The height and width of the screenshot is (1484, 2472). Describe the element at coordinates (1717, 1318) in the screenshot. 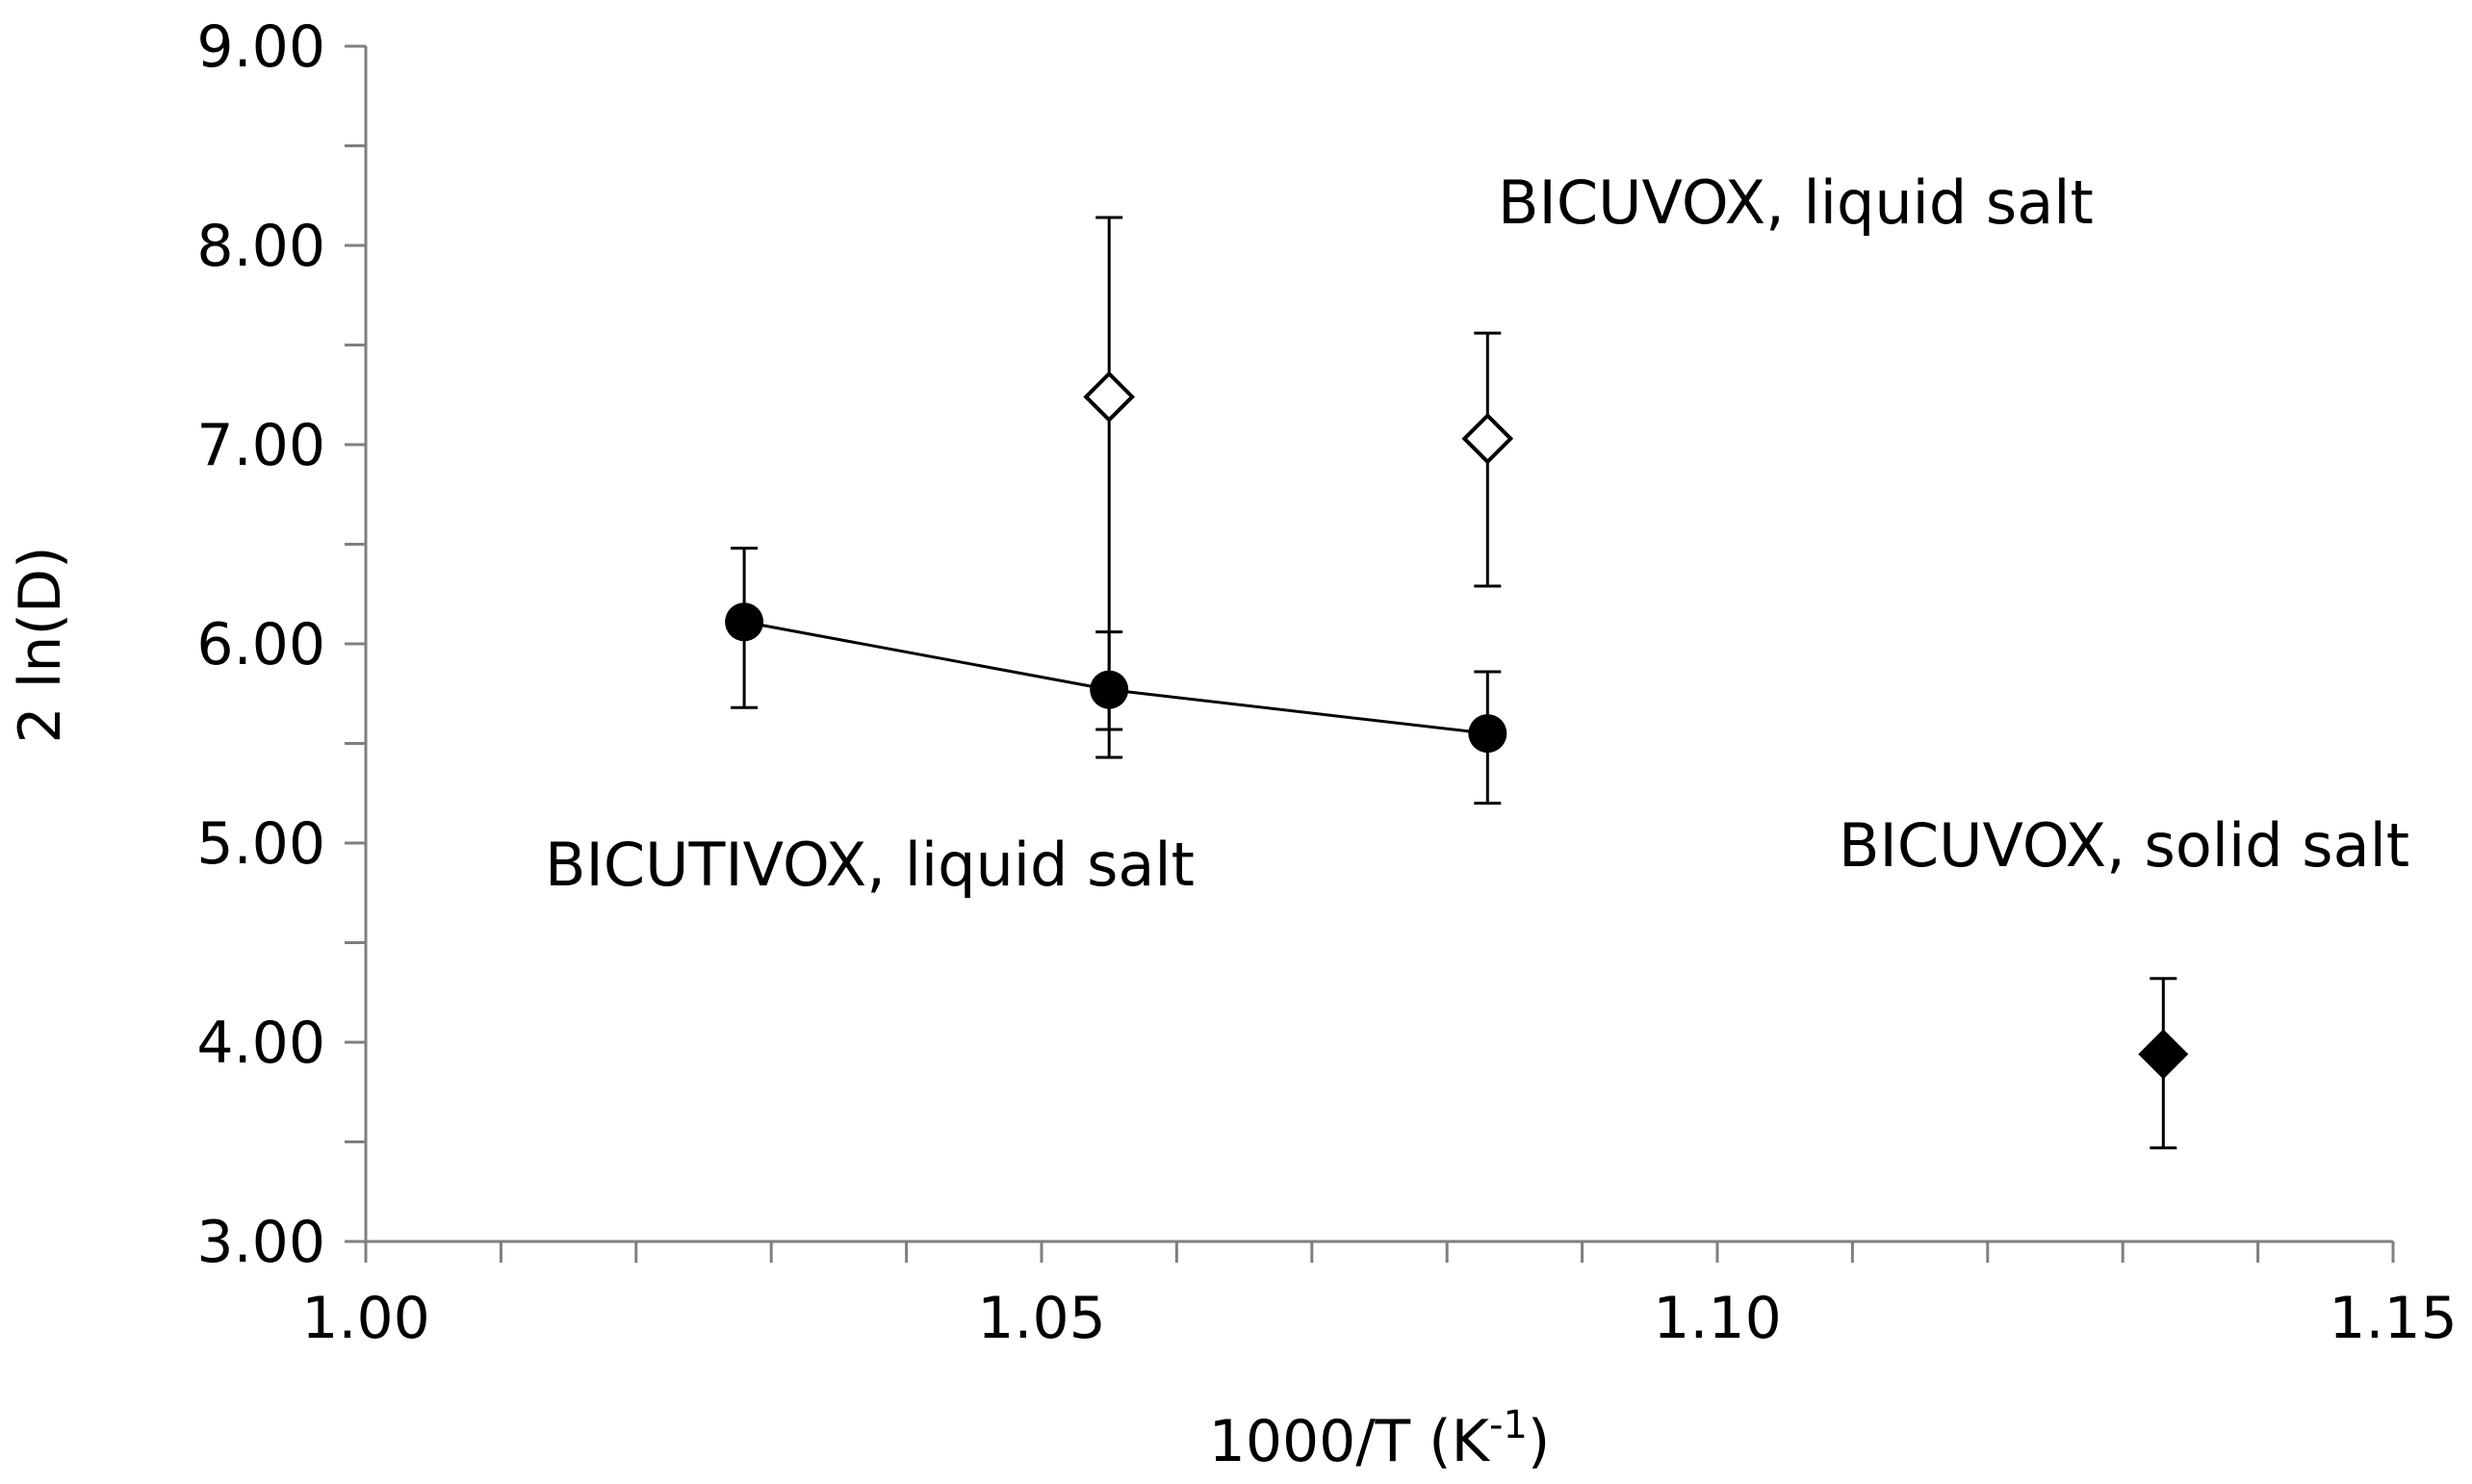

I see `x-tick-label: 1.10` at that location.